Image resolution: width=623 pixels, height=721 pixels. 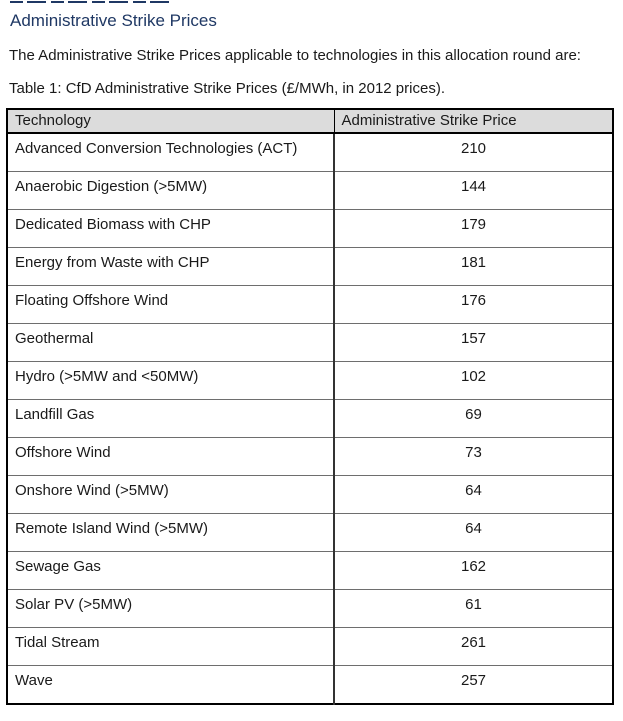 What do you see at coordinates (171, 456) in the screenshot?
I see `technology-cell: Offshore Wind` at bounding box center [171, 456].